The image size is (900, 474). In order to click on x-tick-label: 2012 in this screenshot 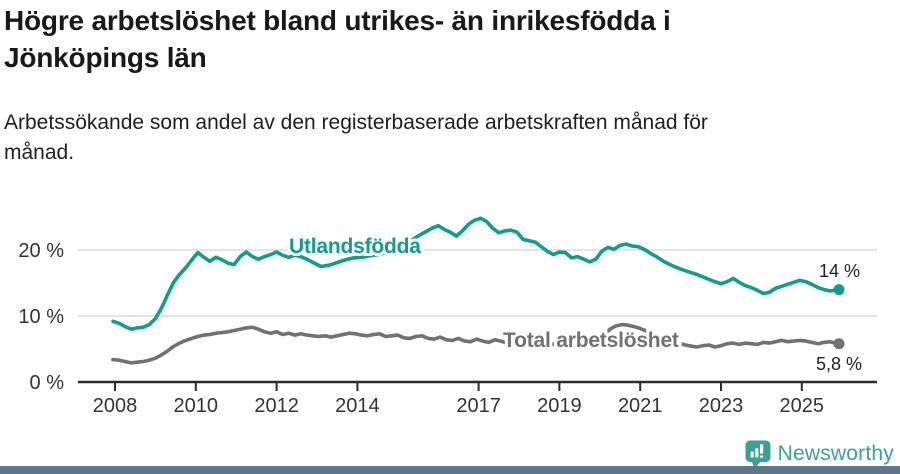, I will do `click(276, 406)`.